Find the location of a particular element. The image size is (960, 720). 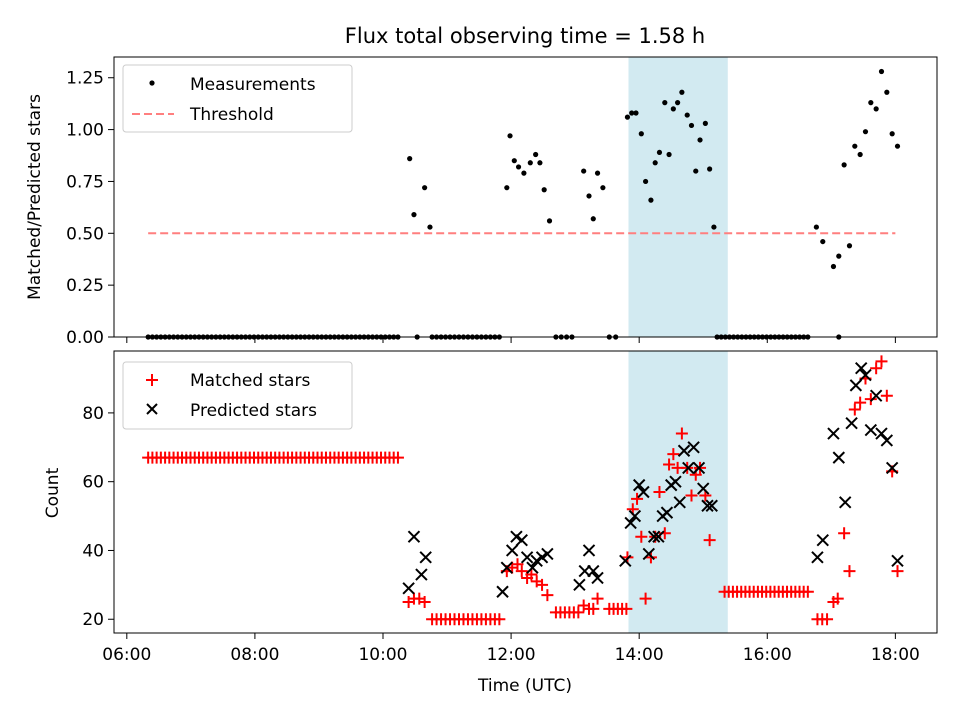

bottom-legend: Matched stars Predicted stars is located at coordinates (237, 395).